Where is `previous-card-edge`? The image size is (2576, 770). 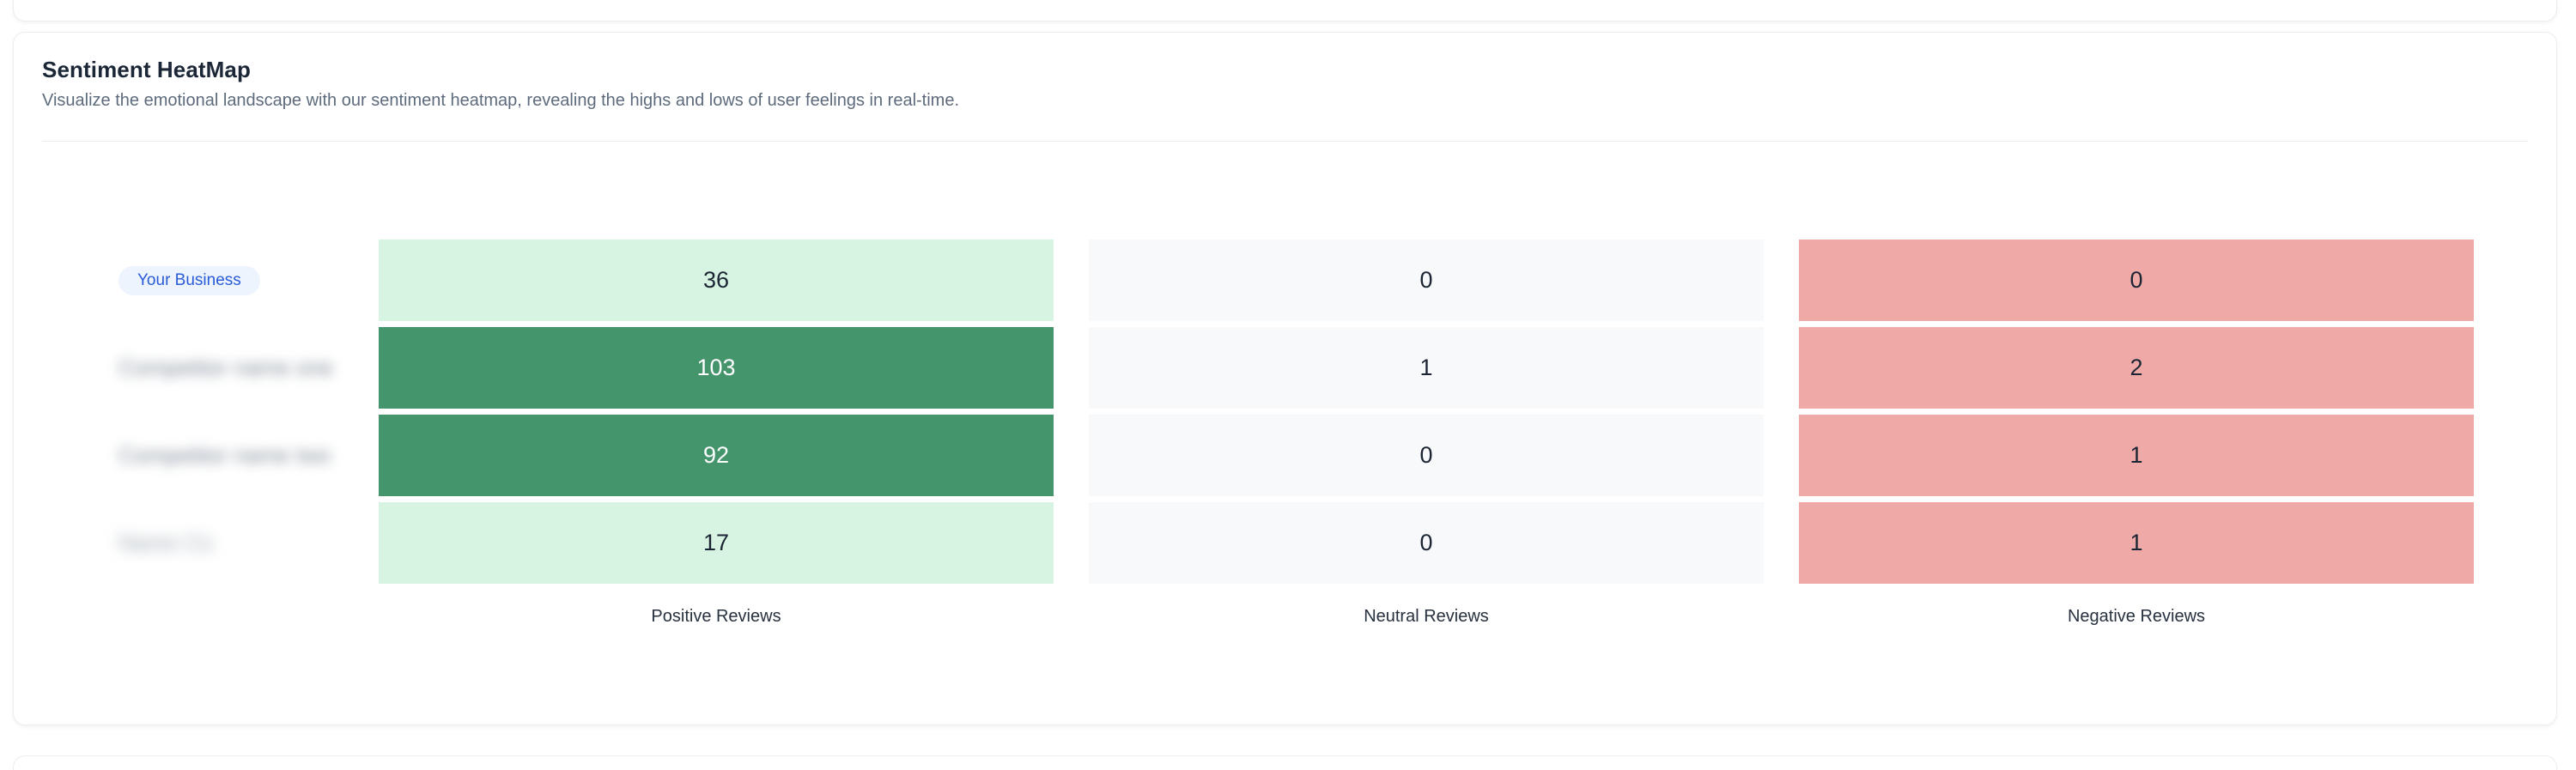
previous-card-edge is located at coordinates (1285, 10).